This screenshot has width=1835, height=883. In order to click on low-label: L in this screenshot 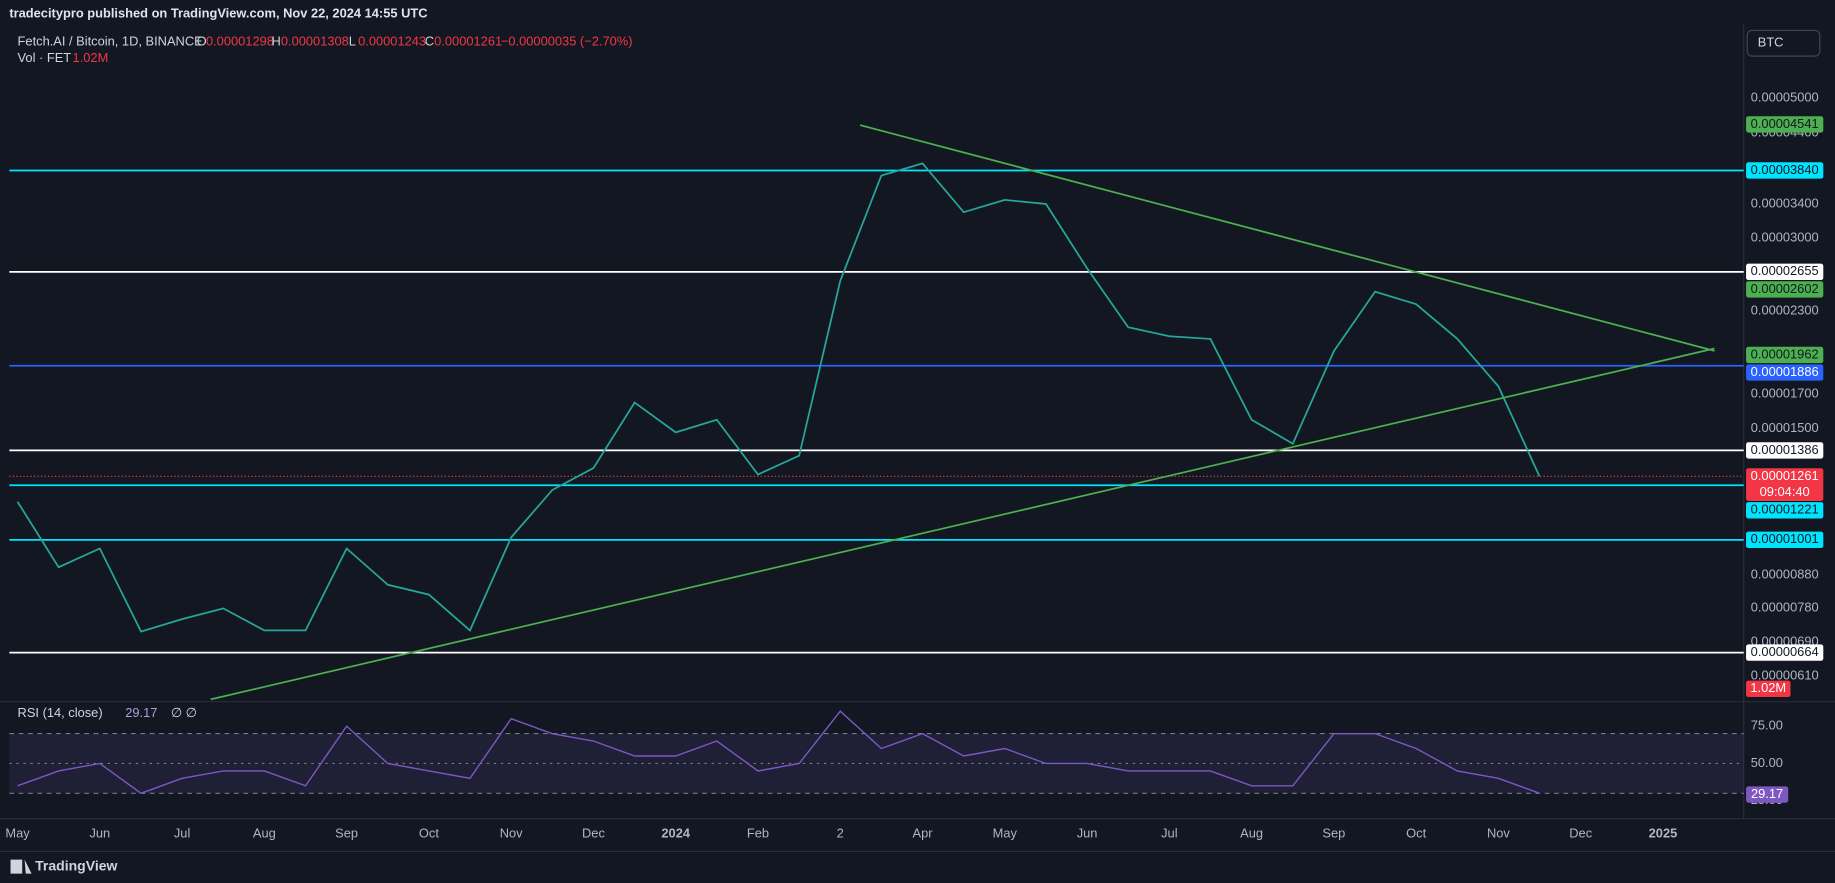, I will do `click(352, 40)`.